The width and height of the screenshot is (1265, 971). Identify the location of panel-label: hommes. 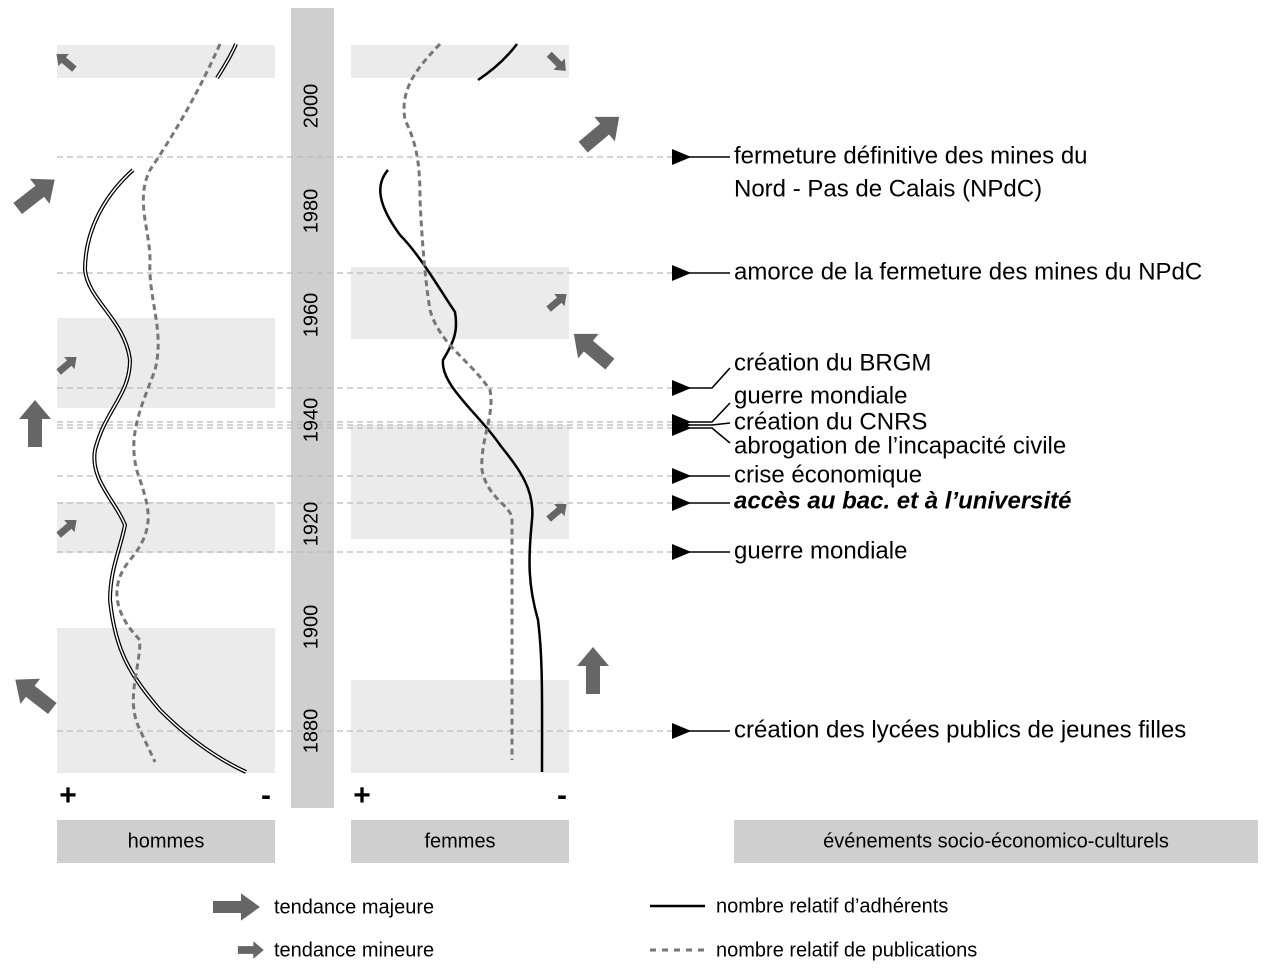
(166, 841).